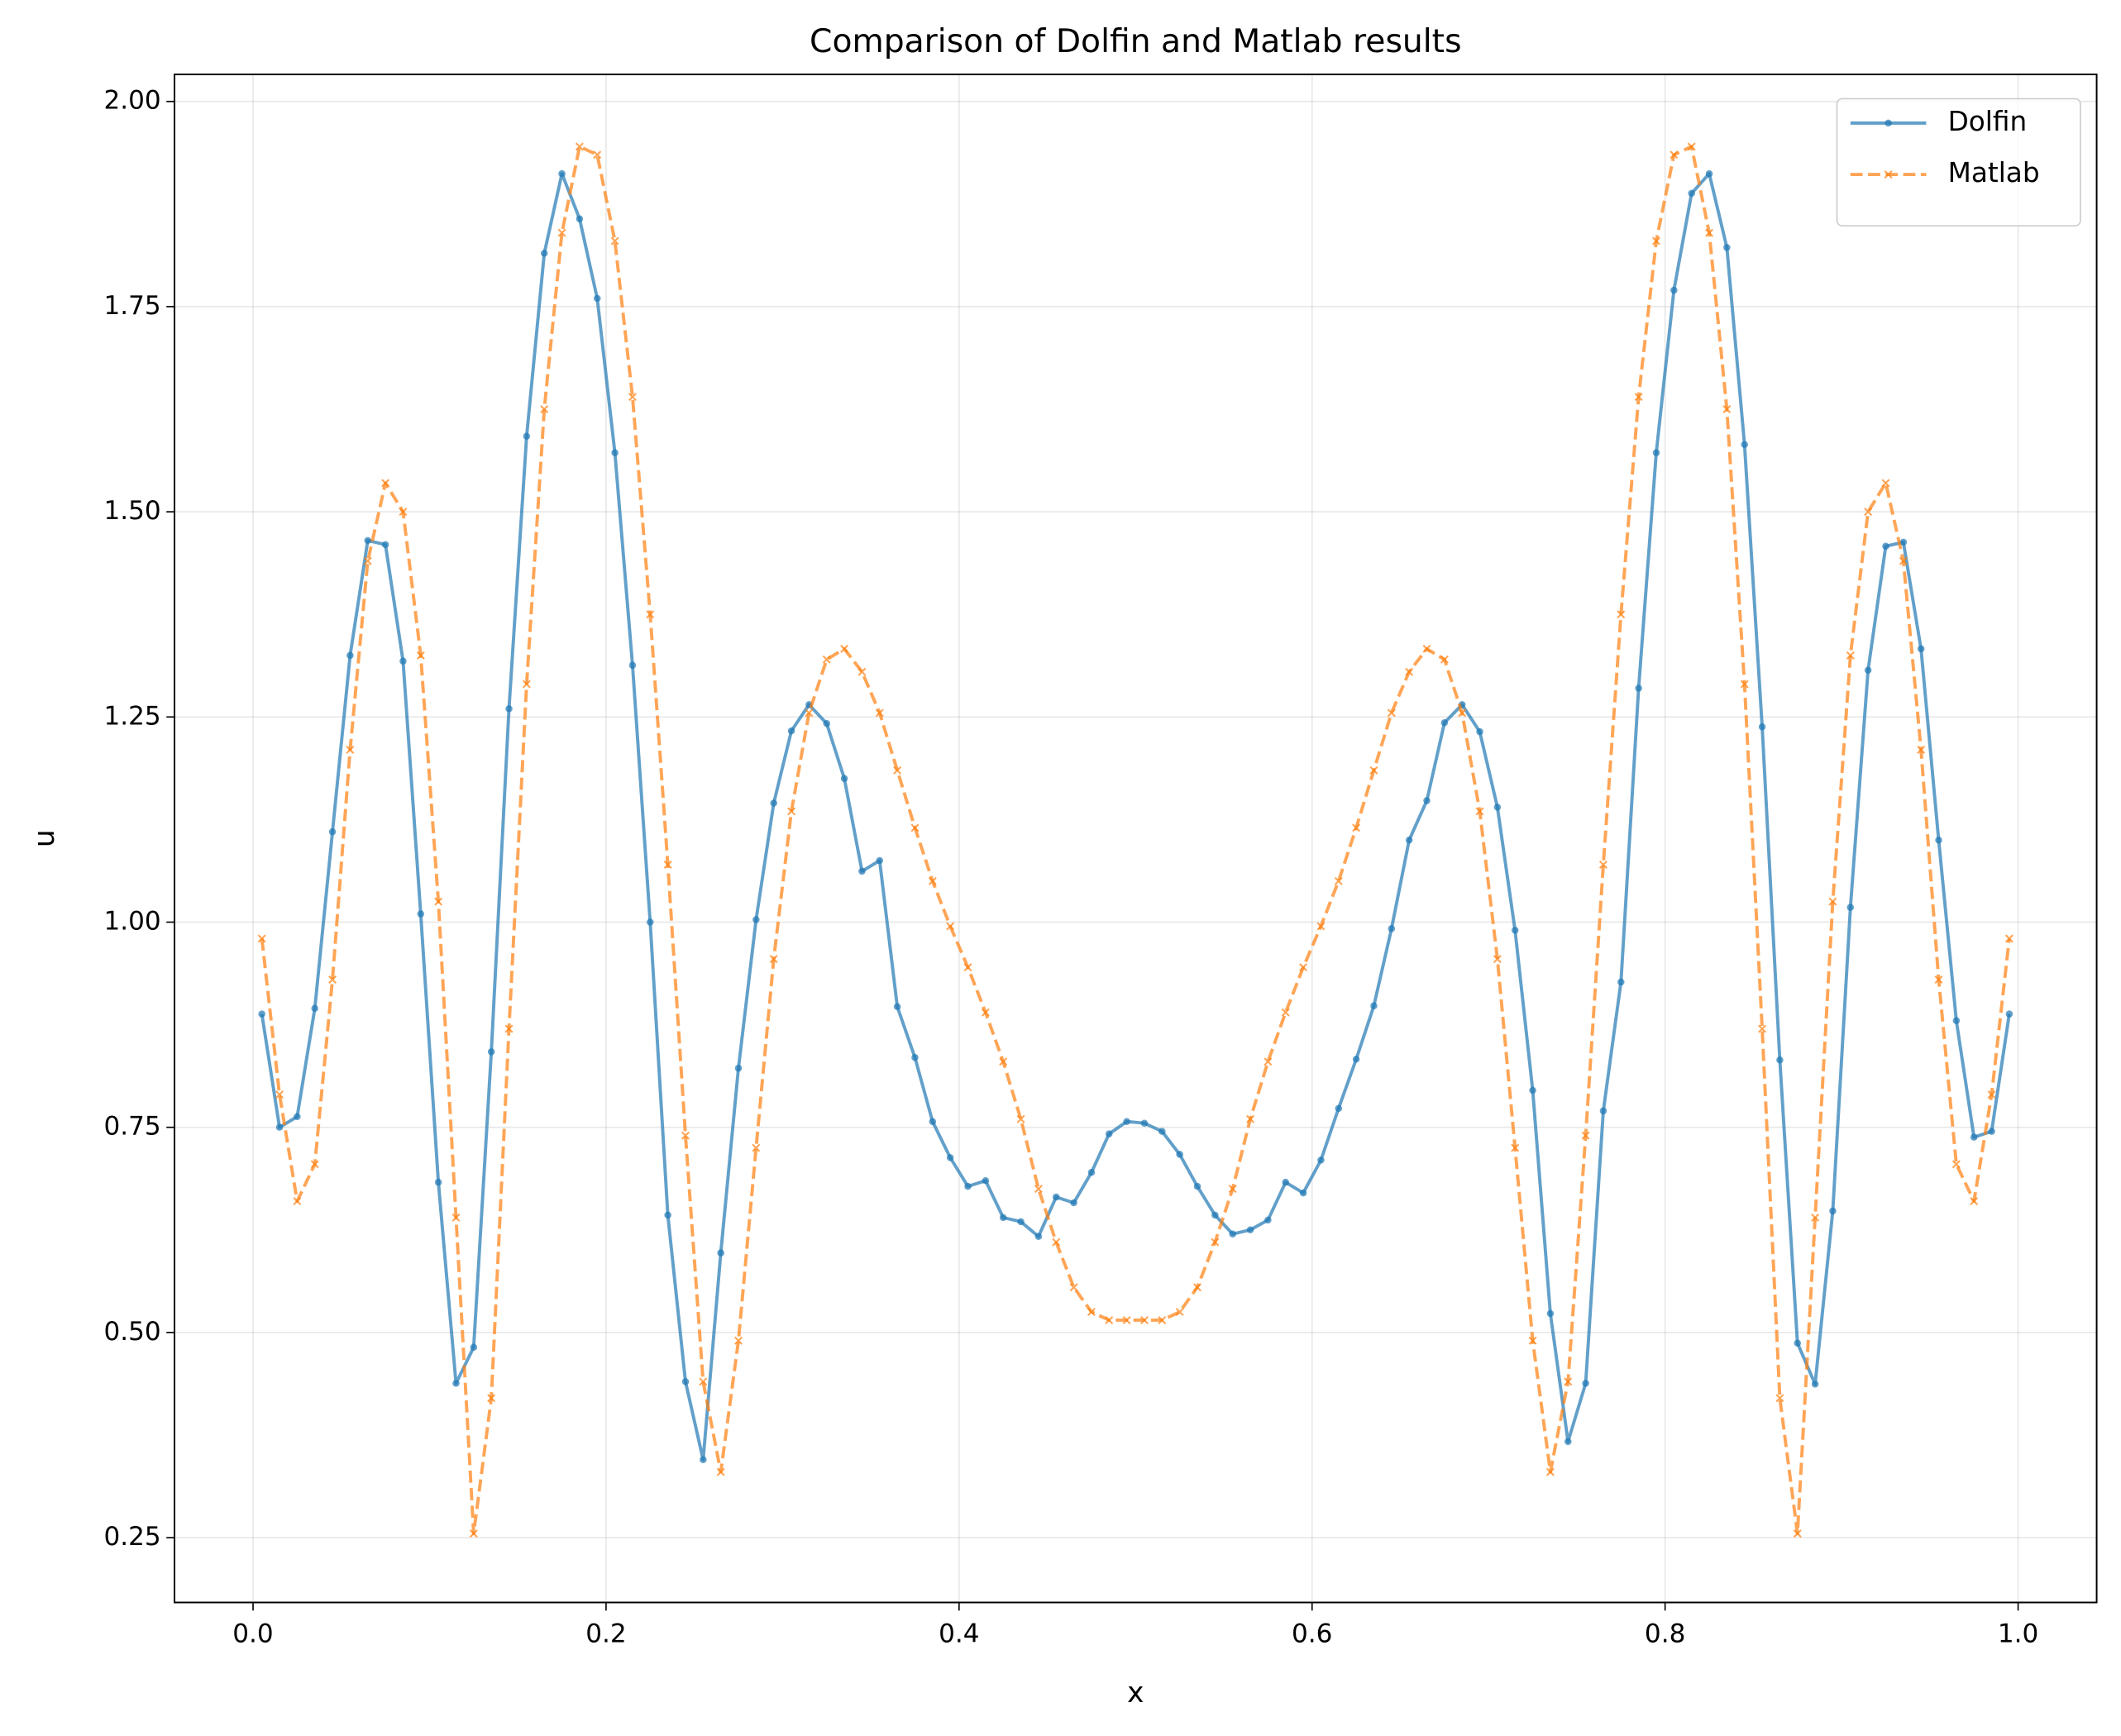  Describe the element at coordinates (1994, 172) in the screenshot. I see `legend-label: Matlab` at that location.